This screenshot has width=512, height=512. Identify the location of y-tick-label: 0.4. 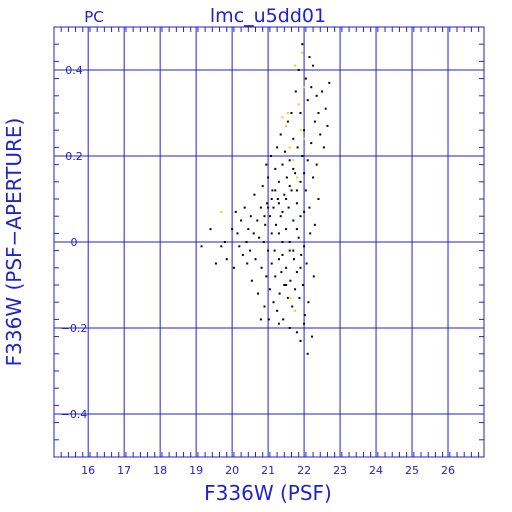
(74, 70).